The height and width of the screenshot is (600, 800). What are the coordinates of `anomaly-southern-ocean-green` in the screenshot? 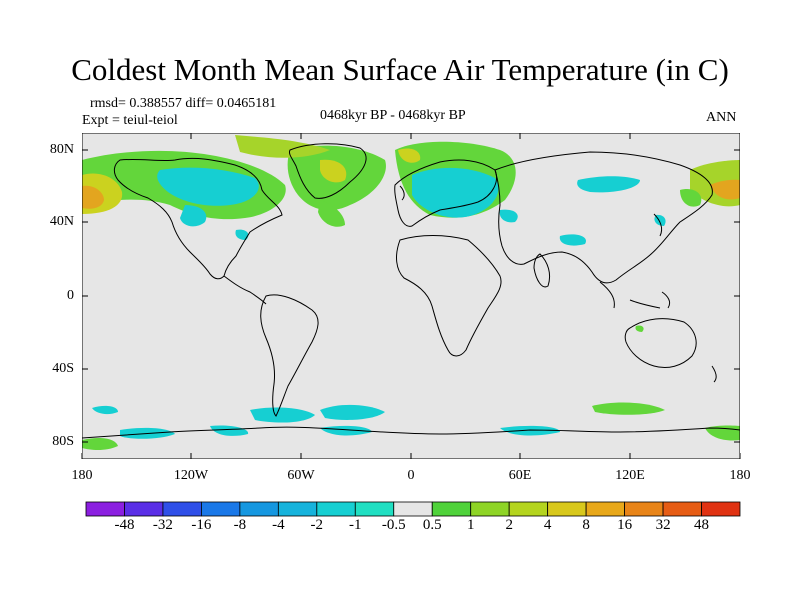 It's located at (628, 408).